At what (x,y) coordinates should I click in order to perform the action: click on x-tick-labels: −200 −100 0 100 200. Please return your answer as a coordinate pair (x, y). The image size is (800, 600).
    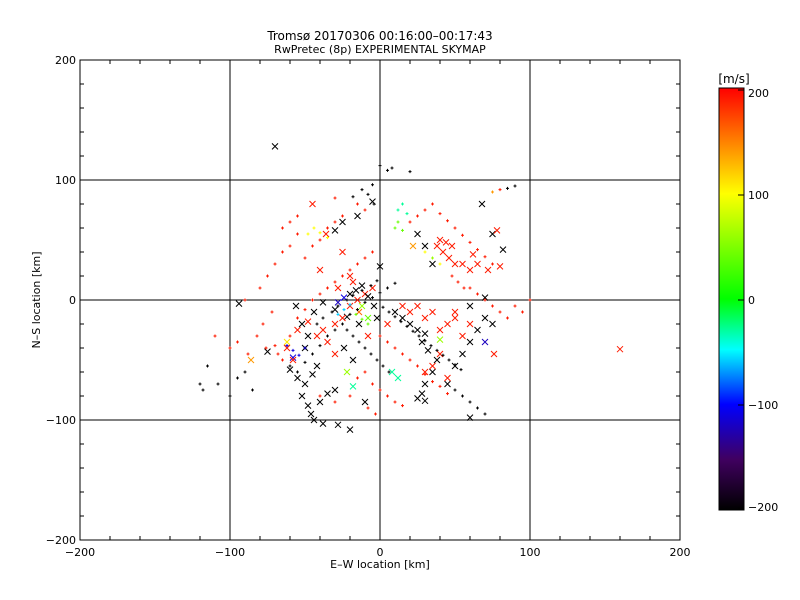
    Looking at the image, I should click on (378, 552).